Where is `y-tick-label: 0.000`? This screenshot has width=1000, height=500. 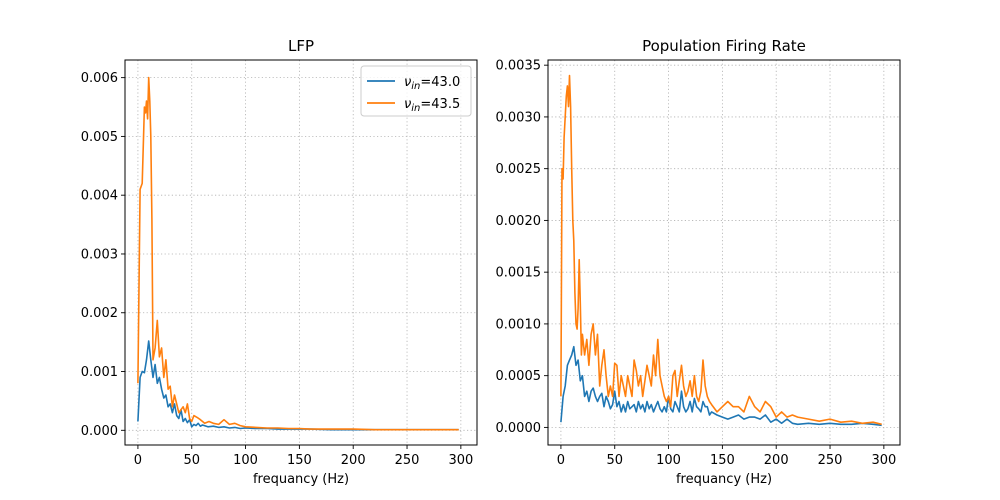 y-tick-label: 0.000 is located at coordinates (99, 431).